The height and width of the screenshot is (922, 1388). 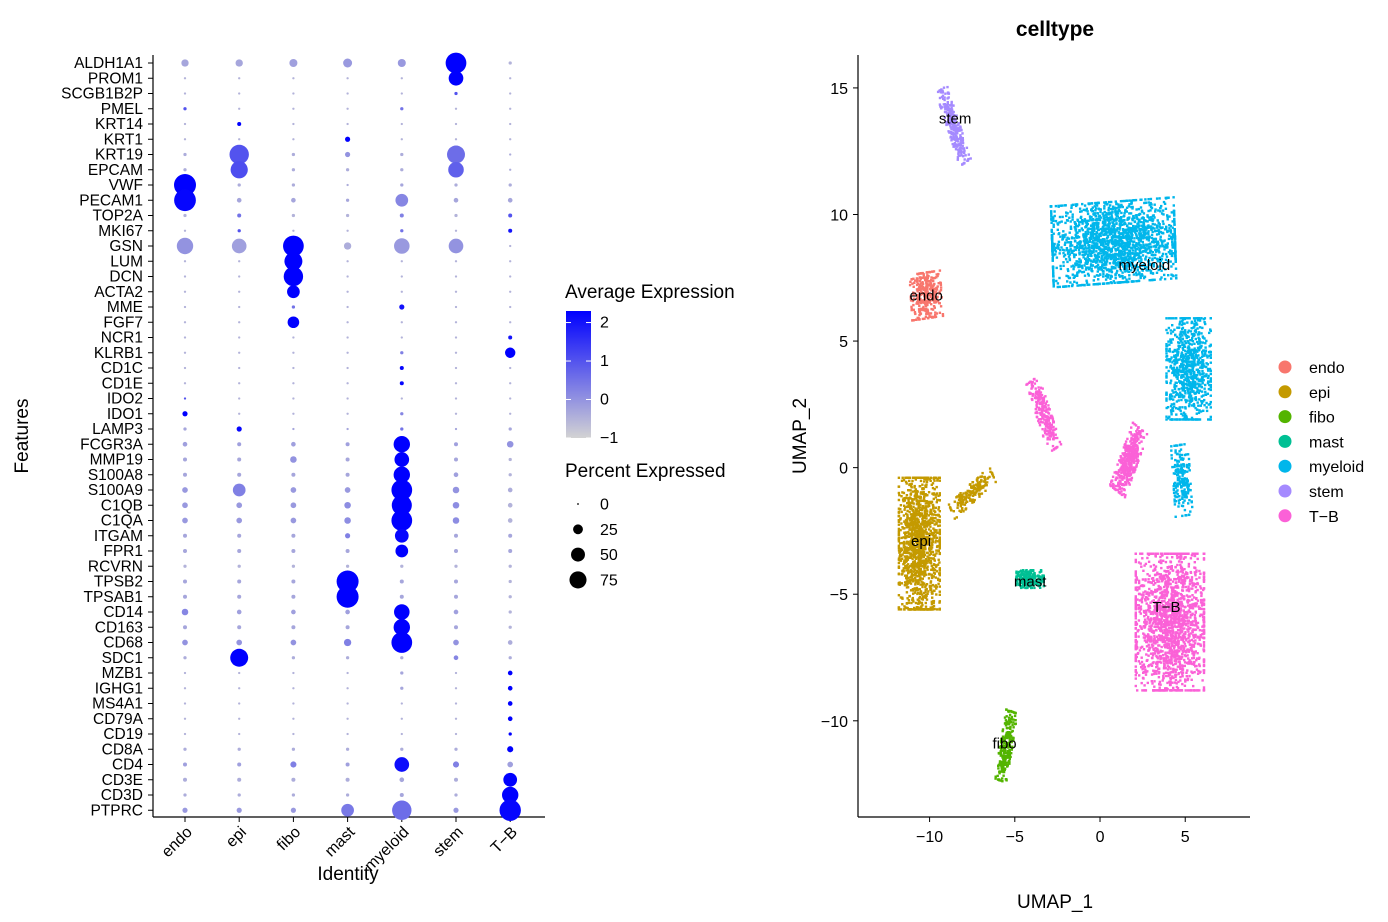 What do you see at coordinates (609, 580) in the screenshot?
I see `size-legend-label: 75` at bounding box center [609, 580].